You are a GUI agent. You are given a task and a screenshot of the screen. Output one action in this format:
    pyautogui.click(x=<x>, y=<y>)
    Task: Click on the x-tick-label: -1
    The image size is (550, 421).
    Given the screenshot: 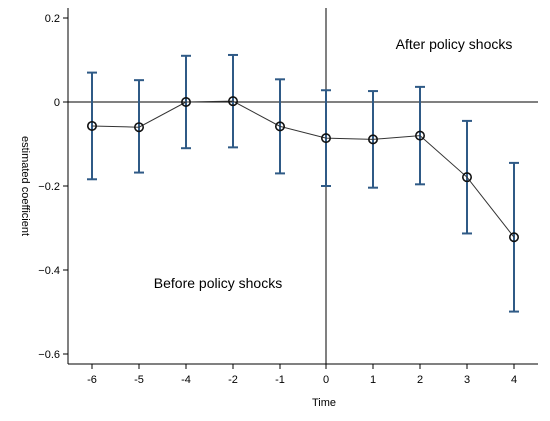 What is the action you would take?
    pyautogui.click(x=280, y=380)
    